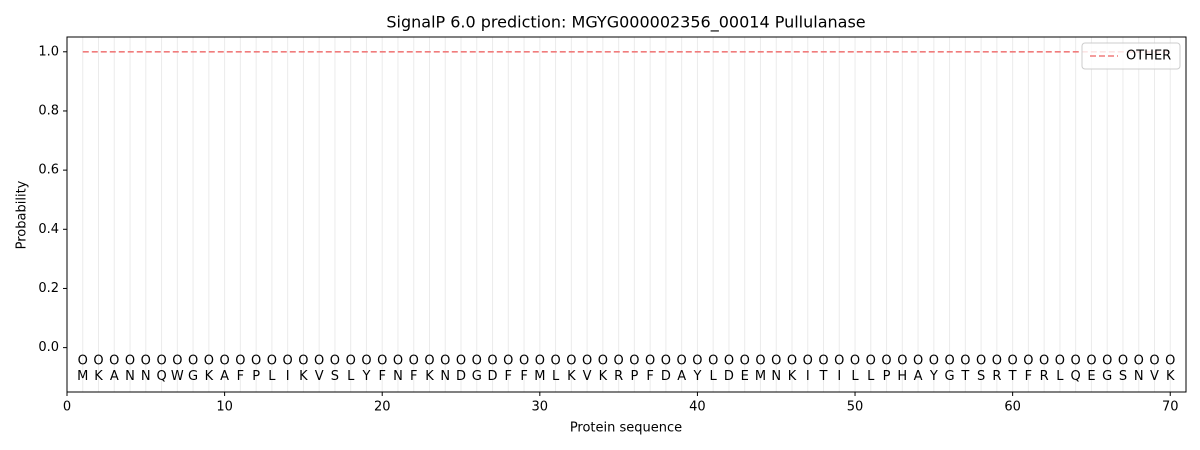 The height and width of the screenshot is (450, 1200). Describe the element at coordinates (224, 407) in the screenshot. I see `x-tick-label: 10` at that location.